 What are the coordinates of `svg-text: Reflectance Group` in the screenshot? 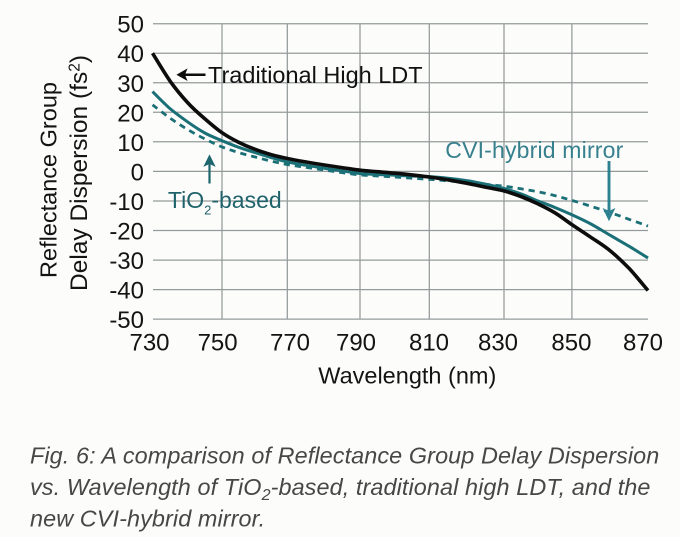 It's located at (49, 180).